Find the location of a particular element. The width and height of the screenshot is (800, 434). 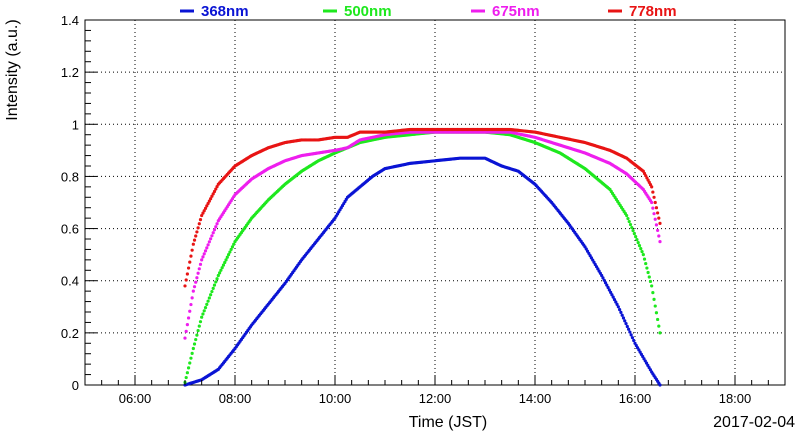

x-tick-label: 08:00 is located at coordinates (235, 398).